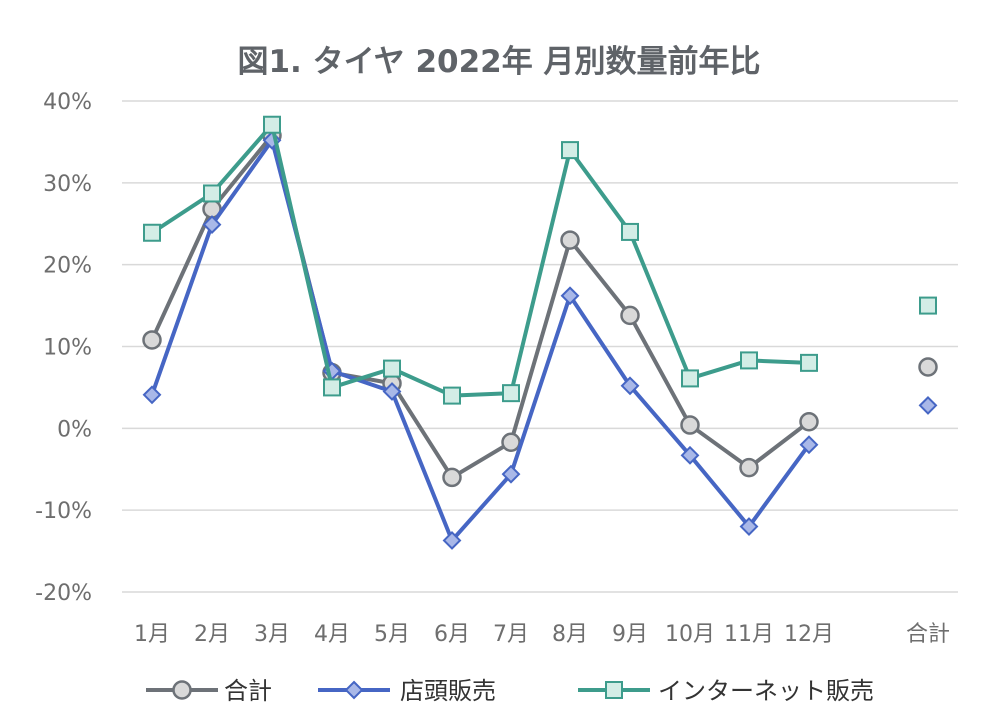 This screenshot has height=723, width=999. I want to click on x-tick-label: 11月, so click(749, 634).